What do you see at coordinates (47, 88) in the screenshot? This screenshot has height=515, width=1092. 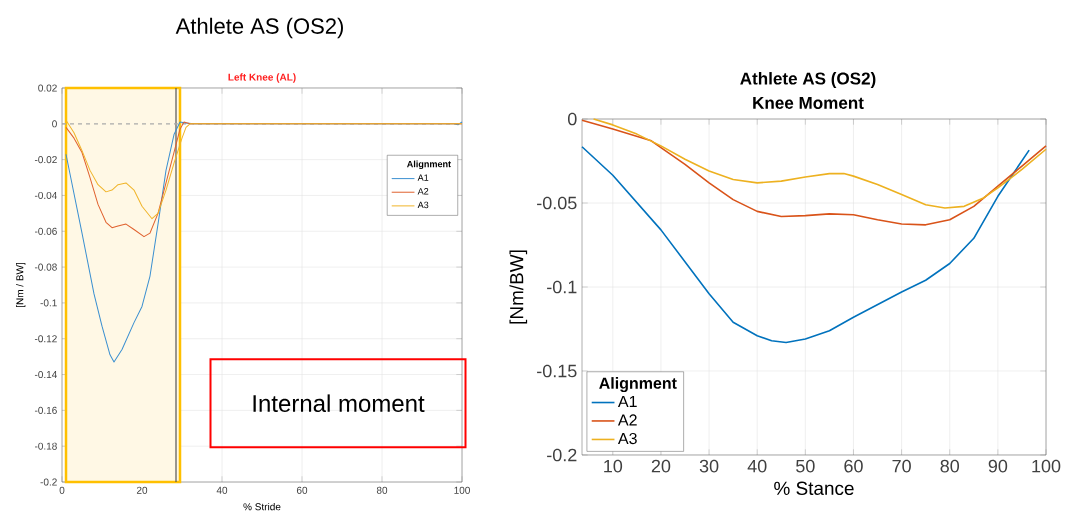 I see `y-tick-label: 0.02` at bounding box center [47, 88].